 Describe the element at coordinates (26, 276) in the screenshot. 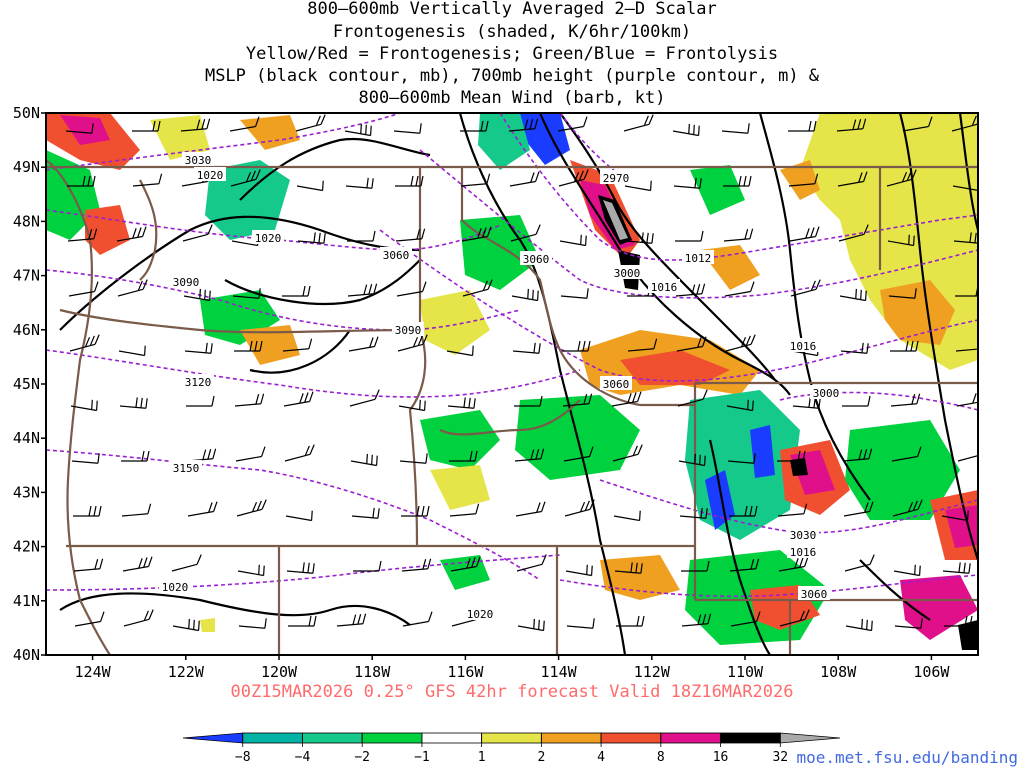

I see `lat-tick-label: 47N` at that location.